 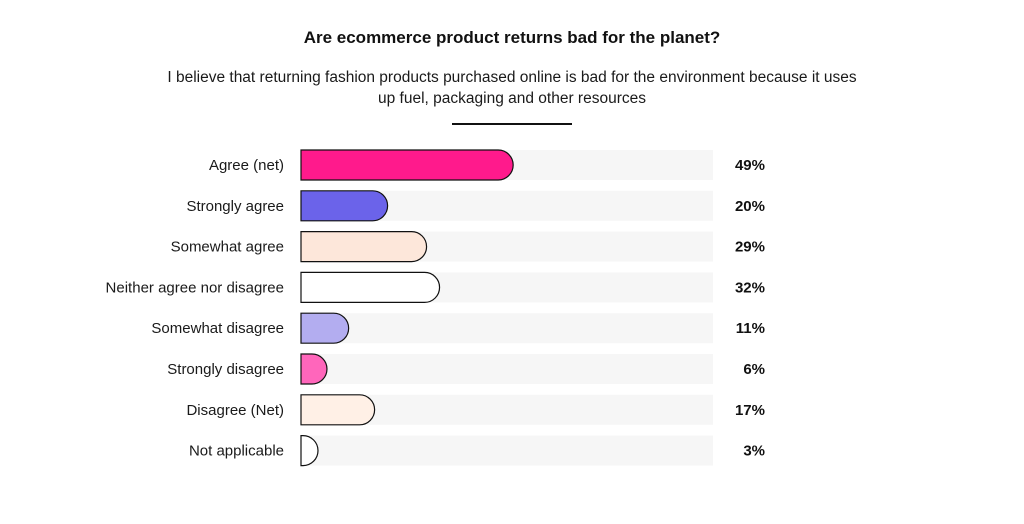 What do you see at coordinates (235, 206) in the screenshot?
I see `category-label: Strongly agree` at bounding box center [235, 206].